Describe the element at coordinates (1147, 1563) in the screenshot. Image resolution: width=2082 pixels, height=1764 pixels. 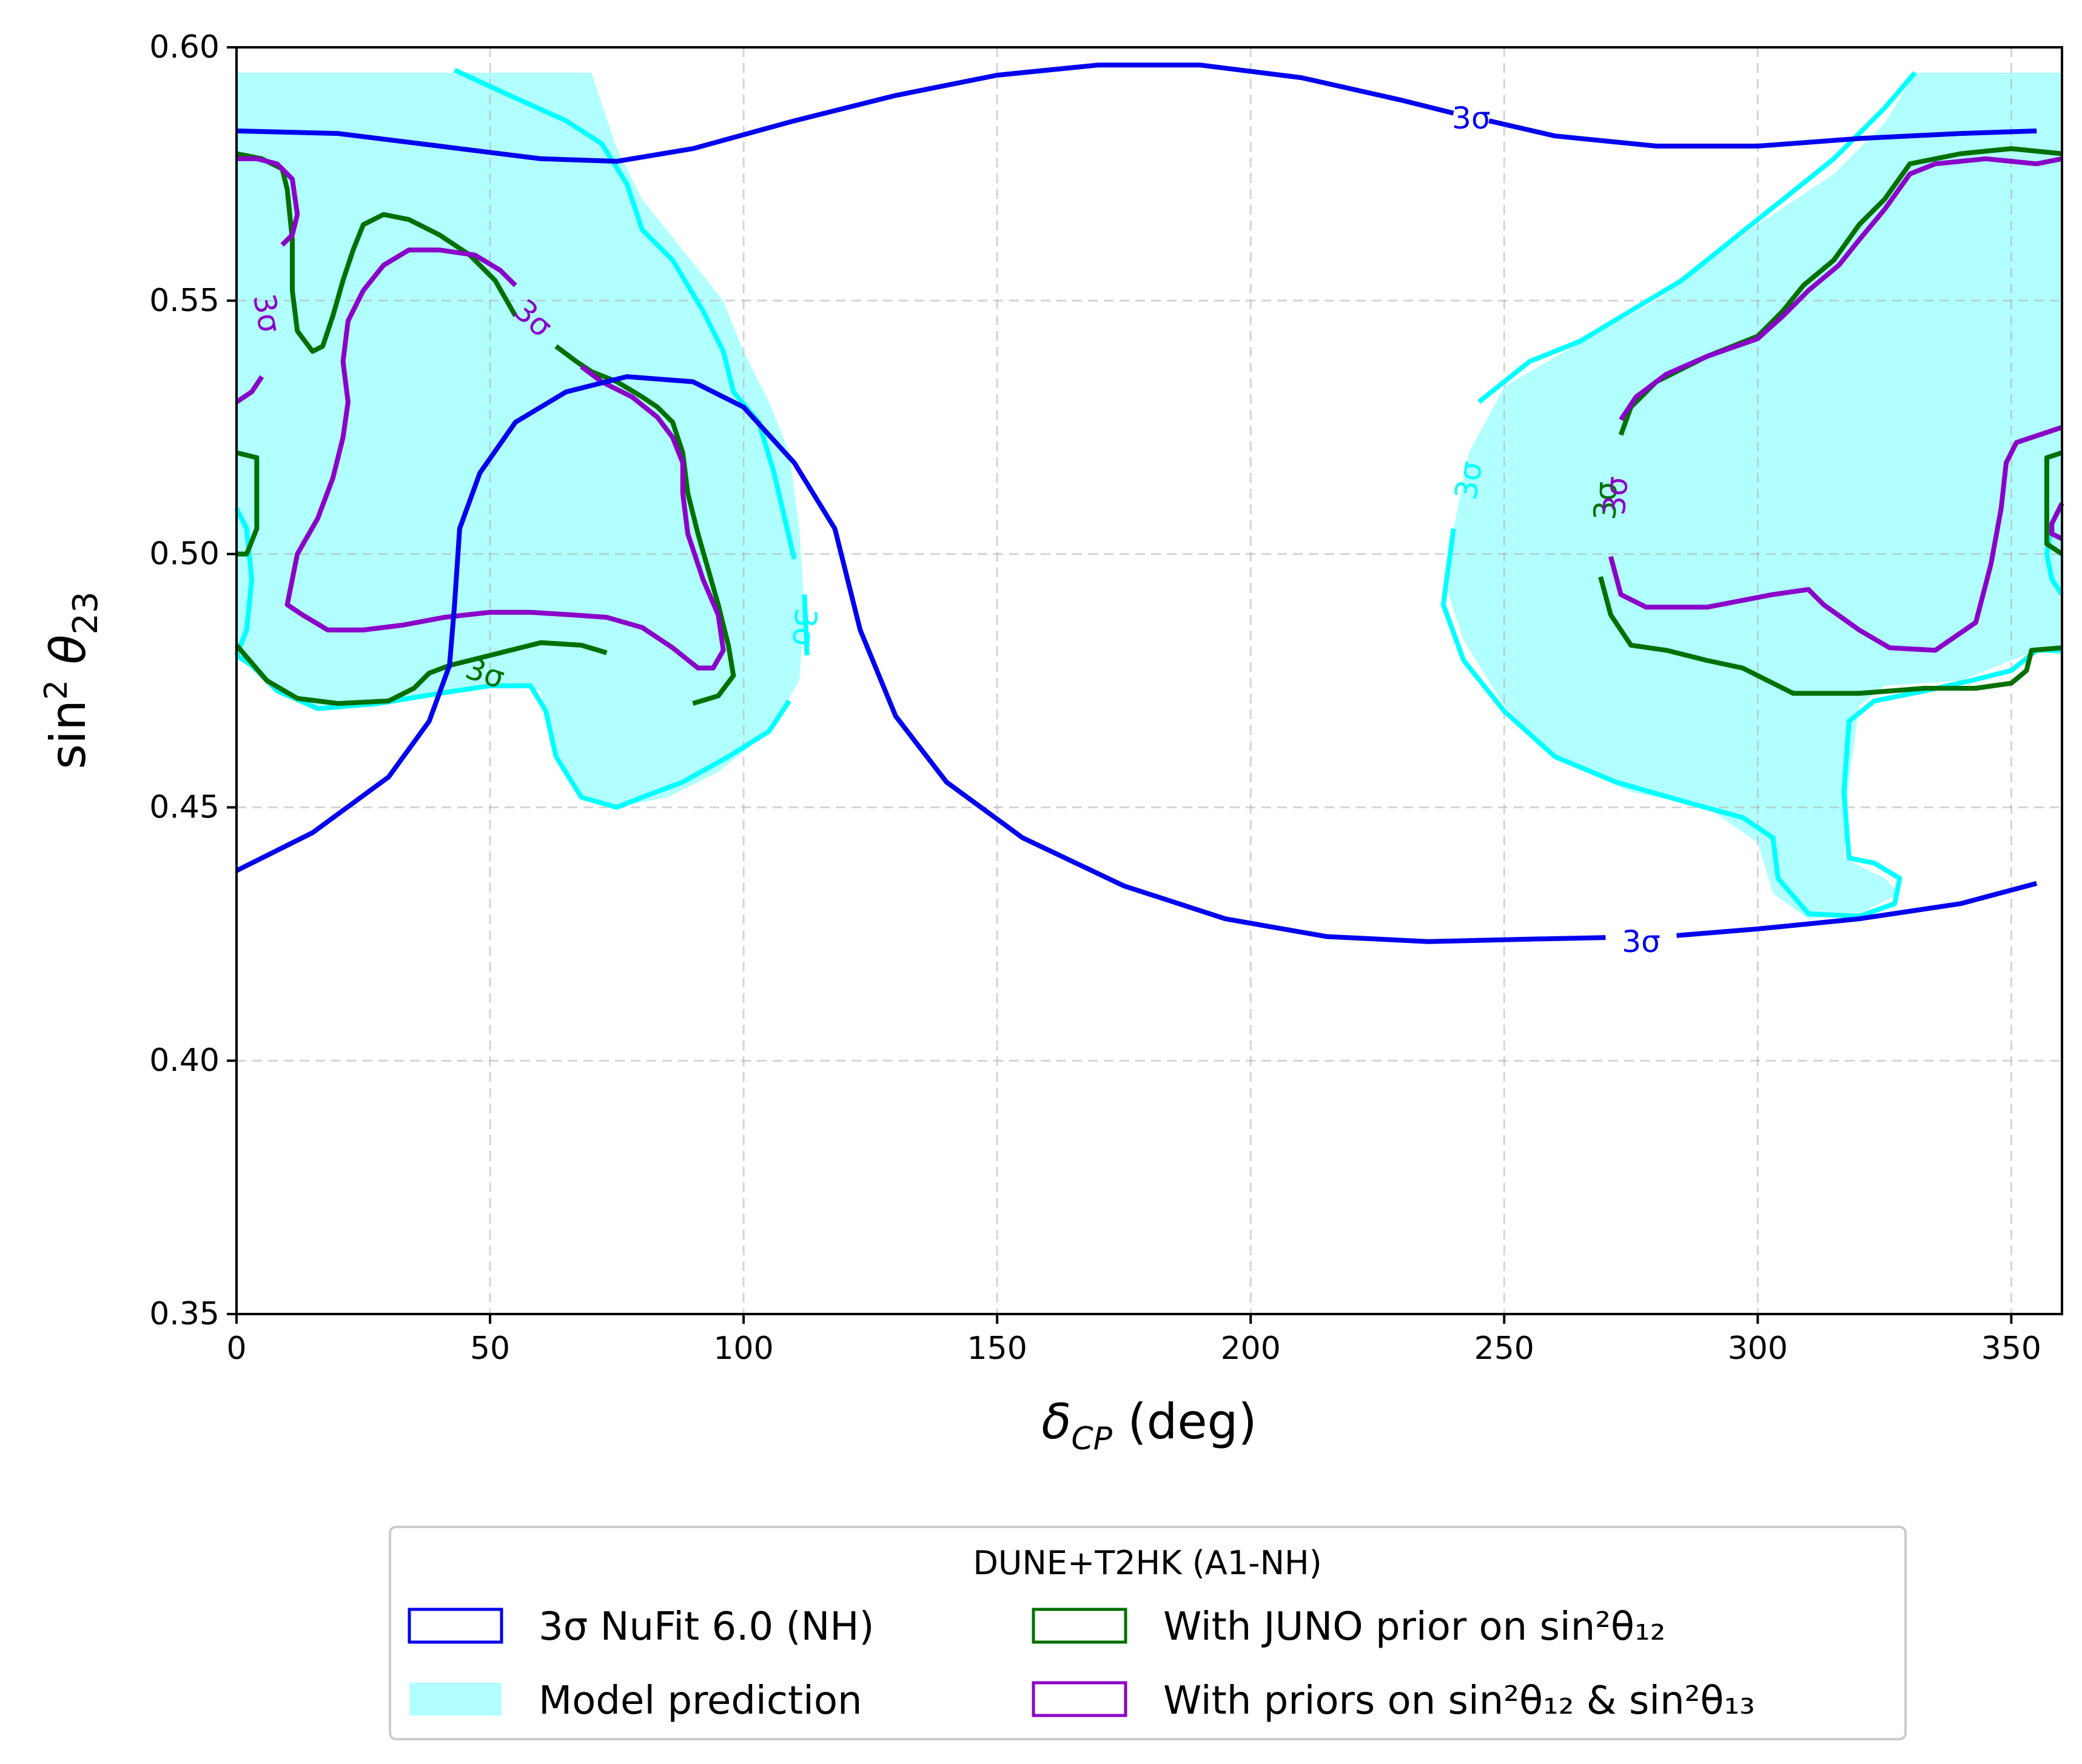
I see `legend-title: DUNE+T2HK (A1-NH)` at that location.